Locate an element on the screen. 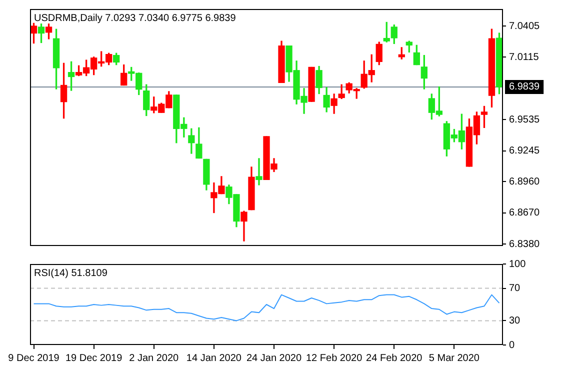  y-tick-label: 6.9535 is located at coordinates (524, 120).